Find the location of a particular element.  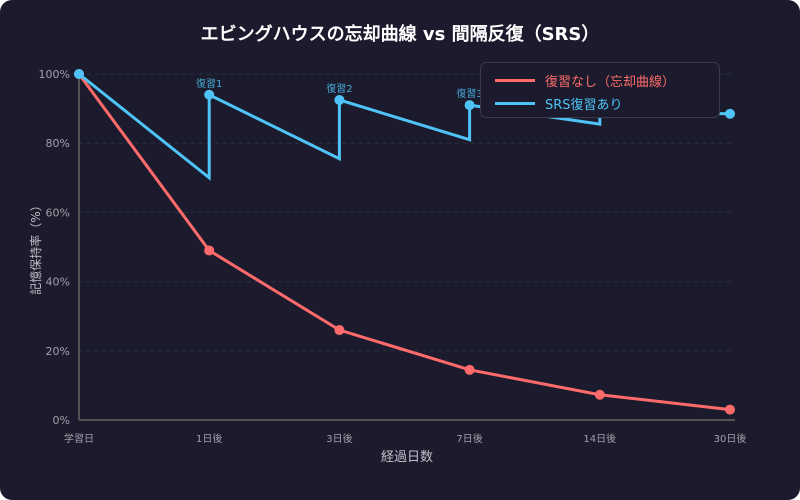

legend-item-srs: SRS復習あり is located at coordinates (559, 103).